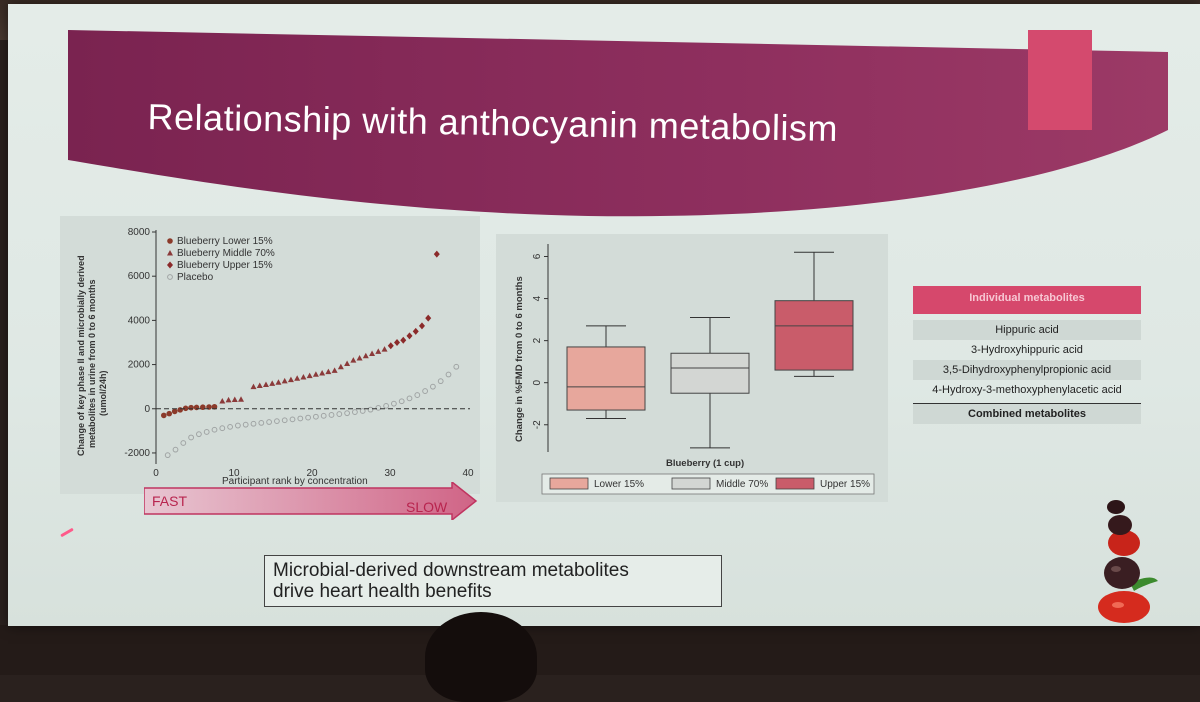 Image resolution: width=1200 pixels, height=702 pixels. I want to click on arrow-fast-label: FAST, so click(169, 501).